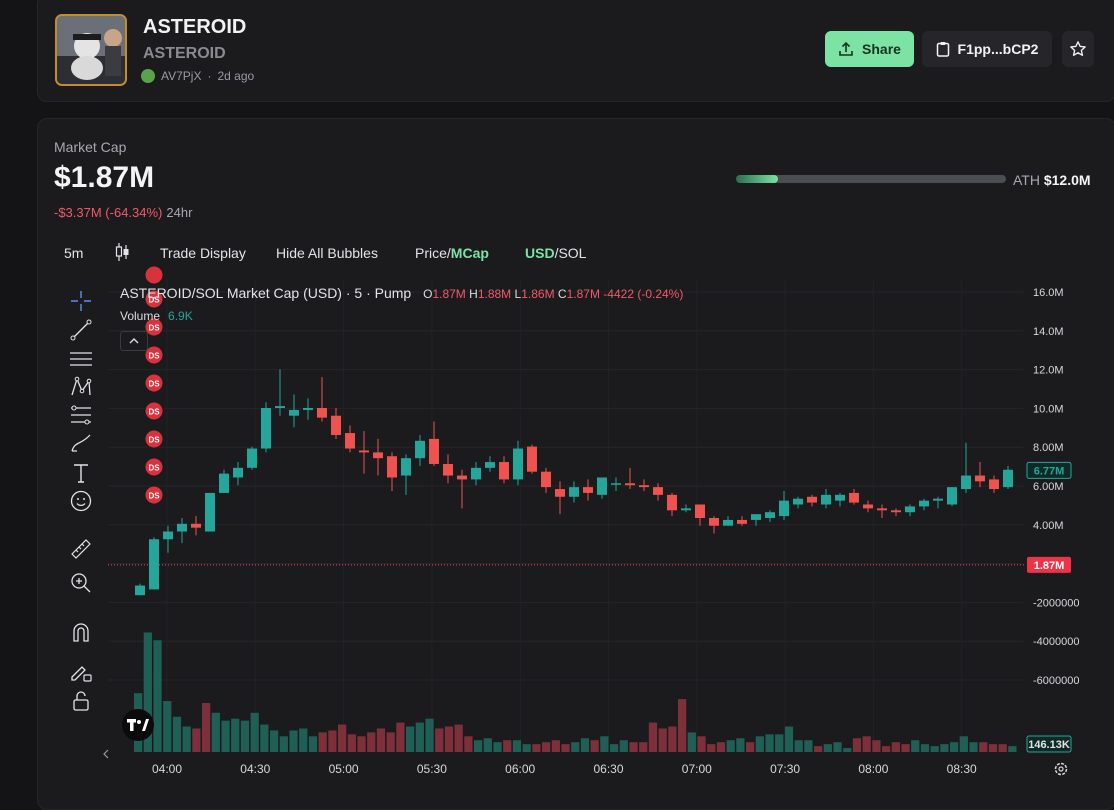 The height and width of the screenshot is (810, 1114). What do you see at coordinates (1061, 769) in the screenshot?
I see `settings-gear-icon` at bounding box center [1061, 769].